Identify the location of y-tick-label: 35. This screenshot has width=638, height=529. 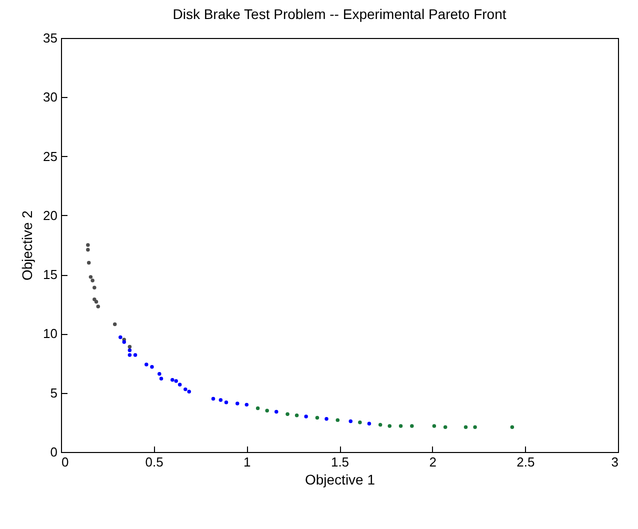
(50, 38).